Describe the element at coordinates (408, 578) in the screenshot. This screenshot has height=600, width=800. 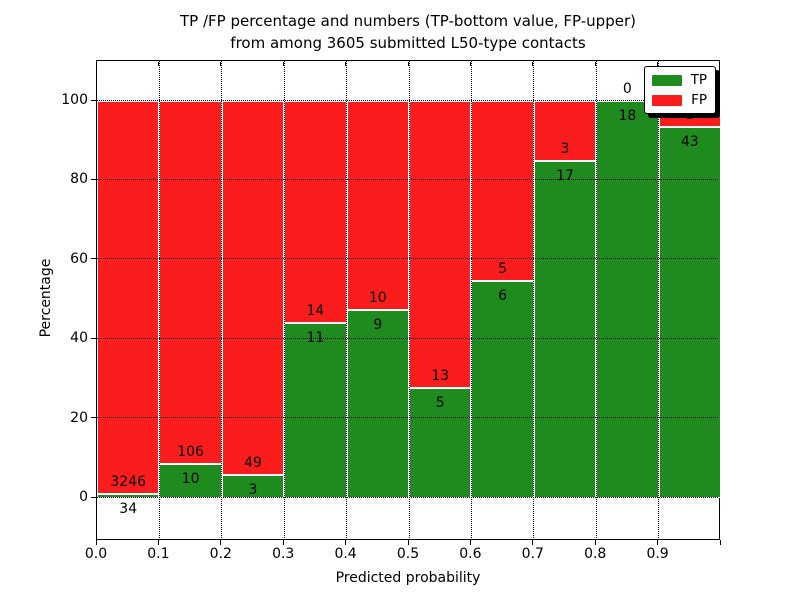
I see `x-axis-label: Predicted probability` at that location.